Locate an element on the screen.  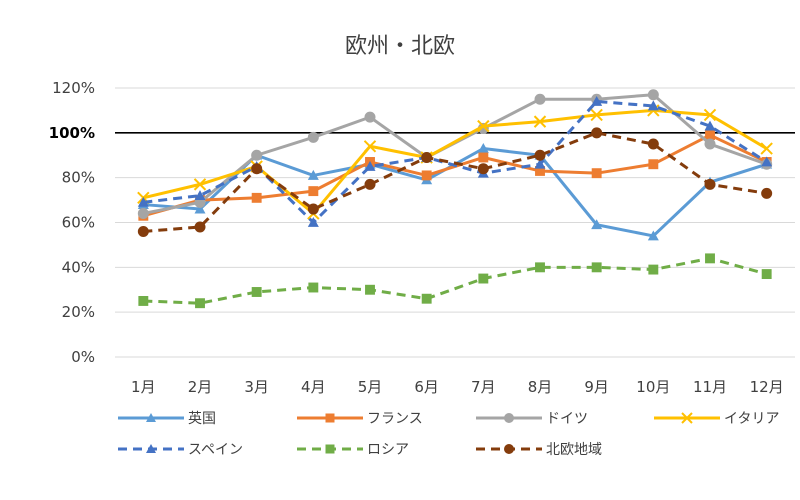
x-tick-label: 7月 is located at coordinates (483, 387).